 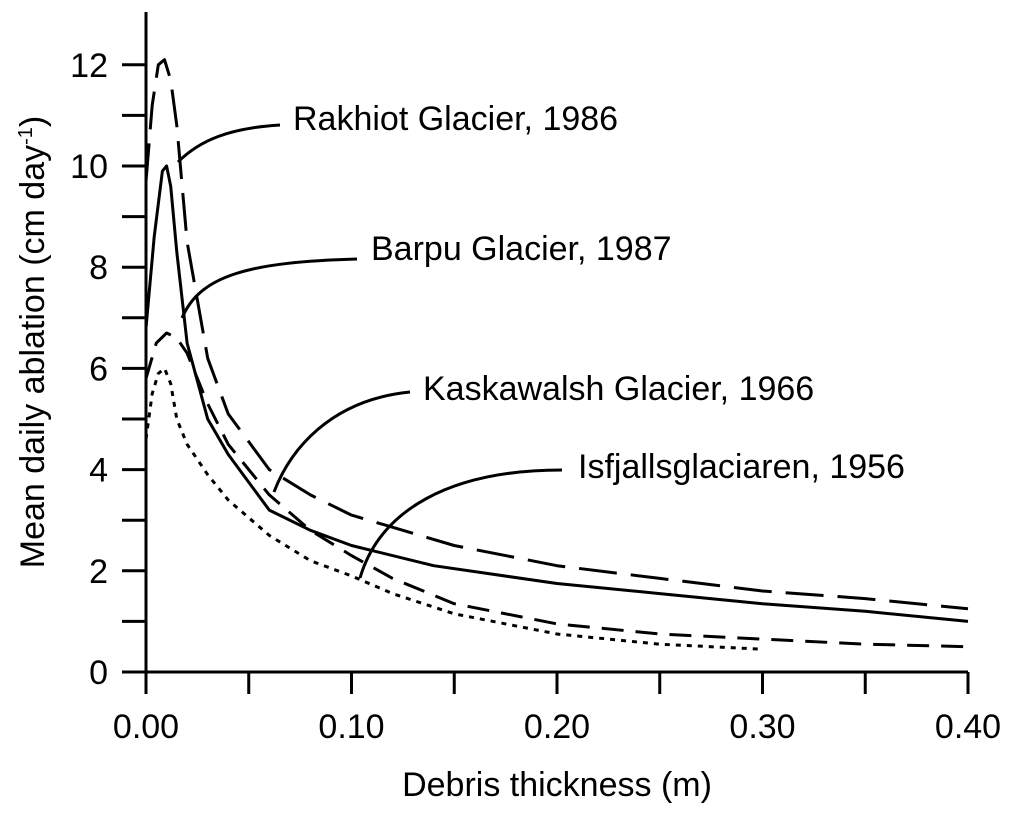 What do you see at coordinates (98, 673) in the screenshot?
I see `y-tick-label: 0` at bounding box center [98, 673].